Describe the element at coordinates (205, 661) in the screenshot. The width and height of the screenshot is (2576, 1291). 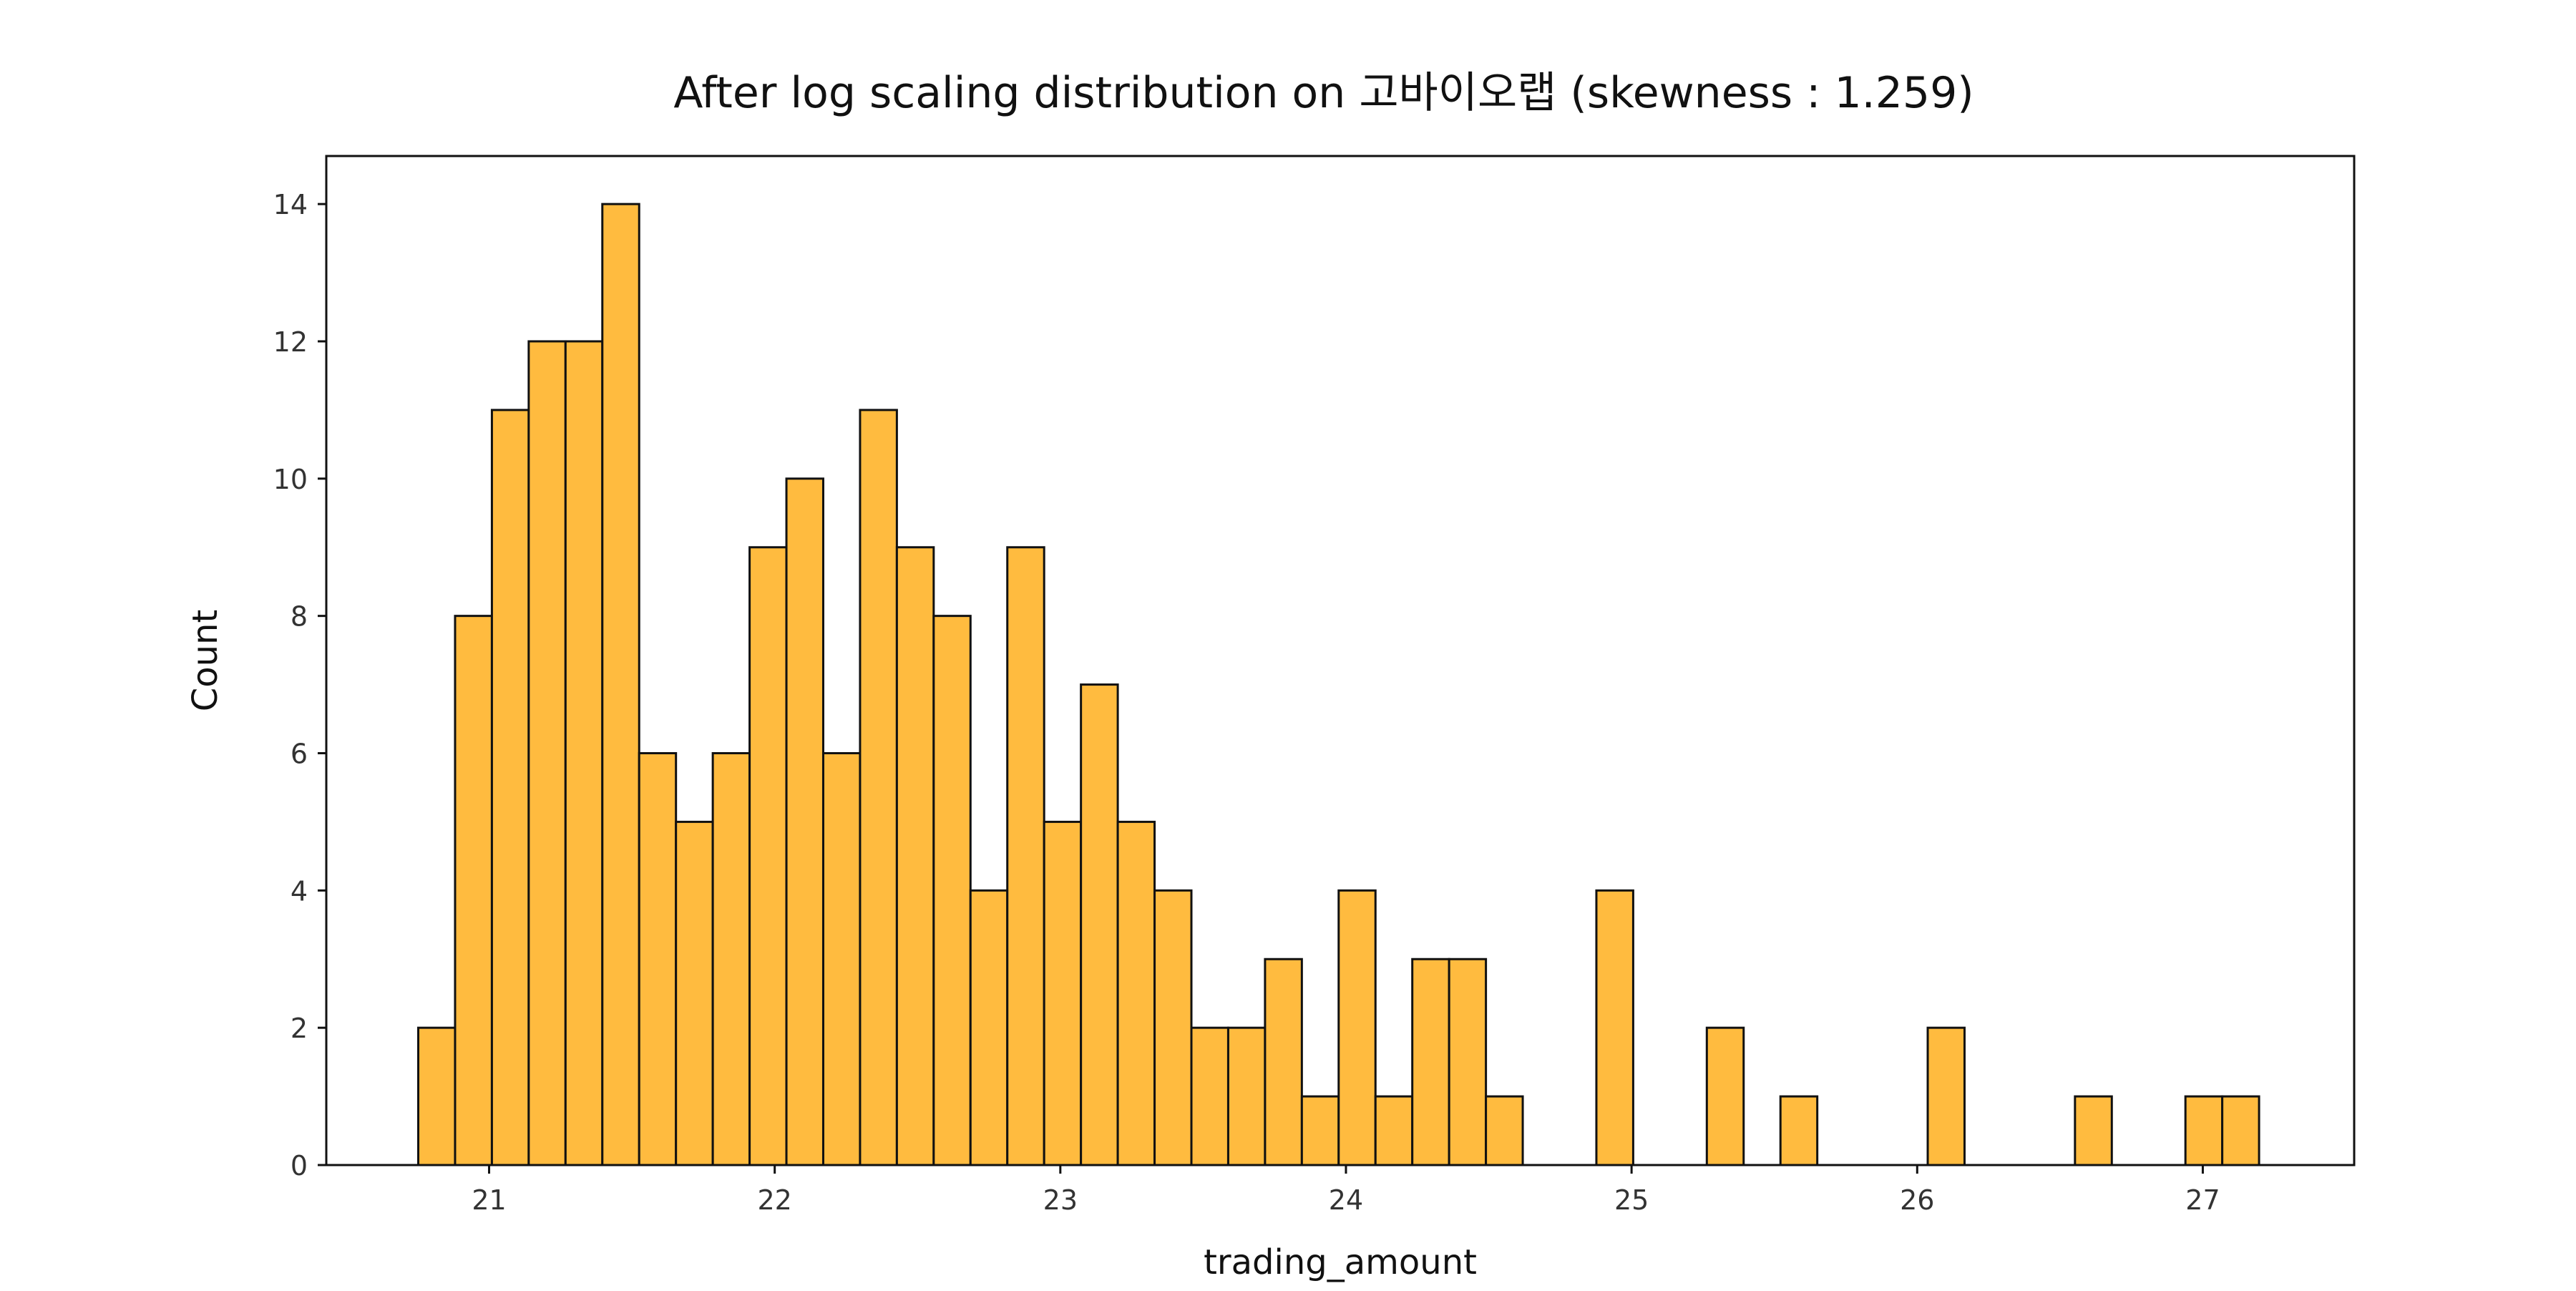
I see `y-axis-label: Count` at that location.